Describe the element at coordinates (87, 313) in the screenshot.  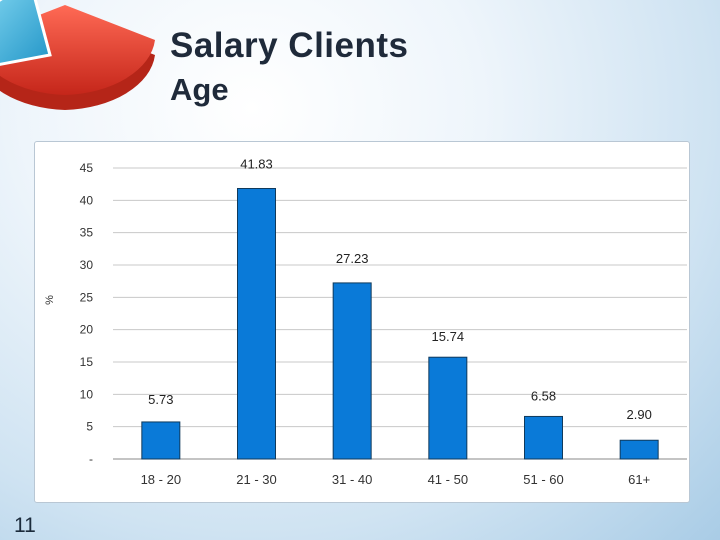
I see `y-axis-ticks: - 5 10 15 20 25 30 35 40 45` at that location.